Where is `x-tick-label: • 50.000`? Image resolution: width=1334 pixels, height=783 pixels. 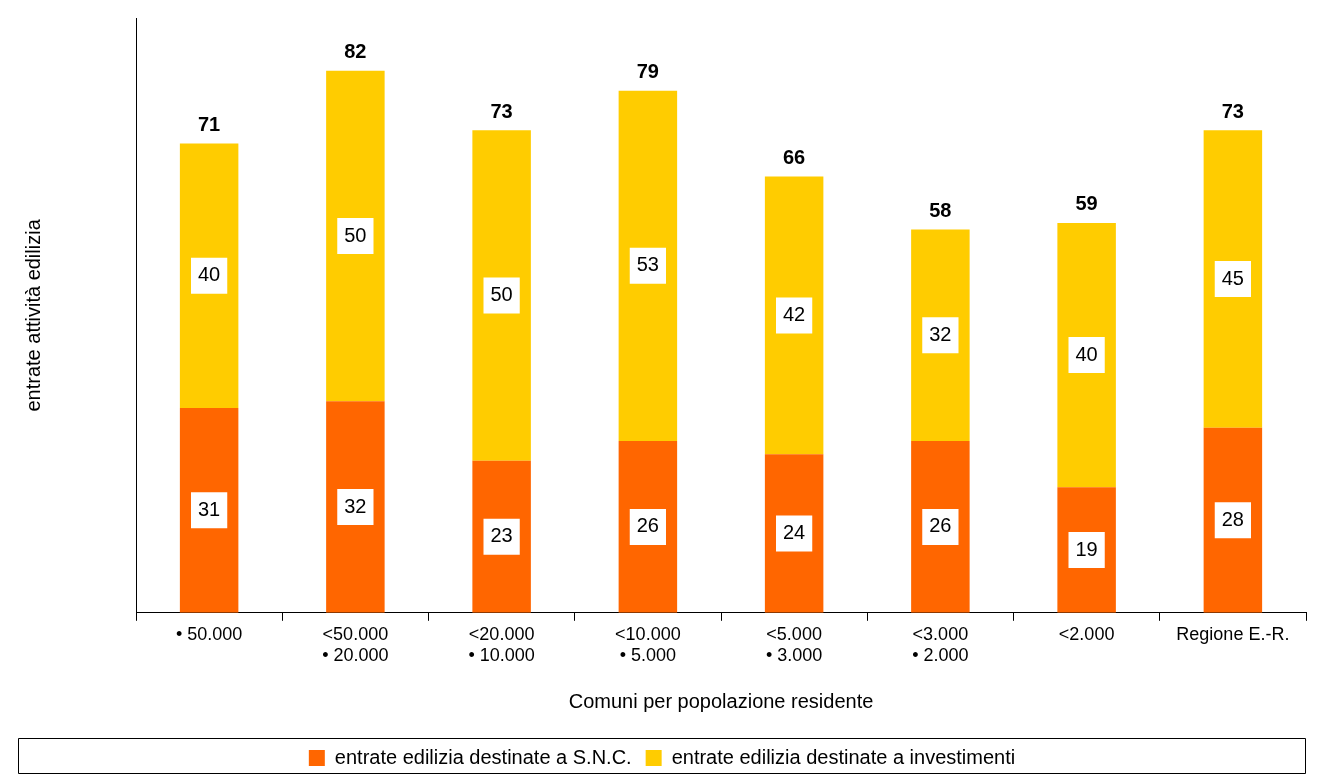
x-tick-label: • 50.000 is located at coordinates (209, 633).